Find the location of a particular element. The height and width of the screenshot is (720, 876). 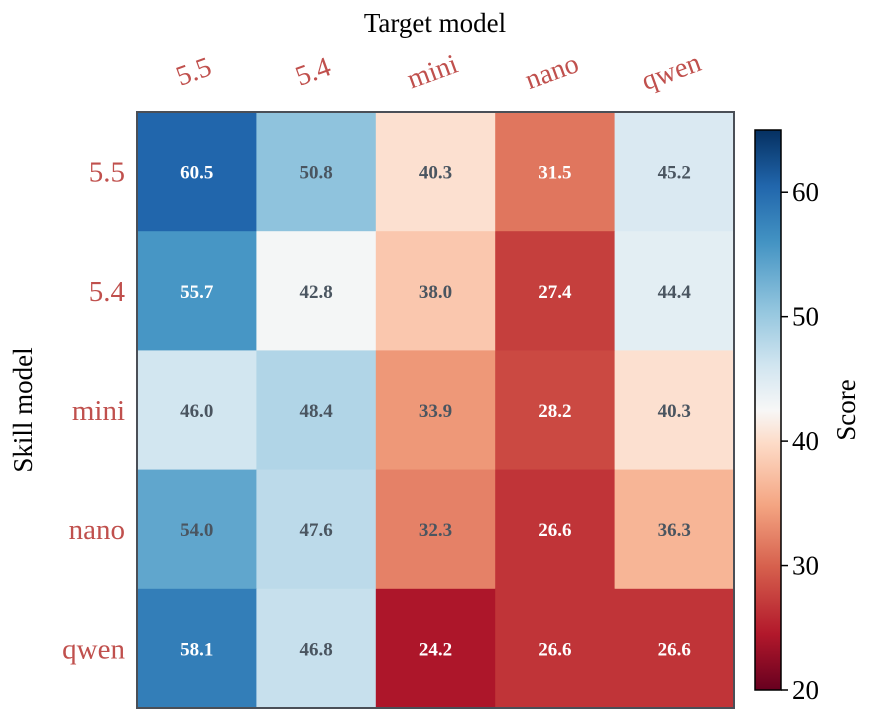

cell-value-label: 38.0 is located at coordinates (435, 292).